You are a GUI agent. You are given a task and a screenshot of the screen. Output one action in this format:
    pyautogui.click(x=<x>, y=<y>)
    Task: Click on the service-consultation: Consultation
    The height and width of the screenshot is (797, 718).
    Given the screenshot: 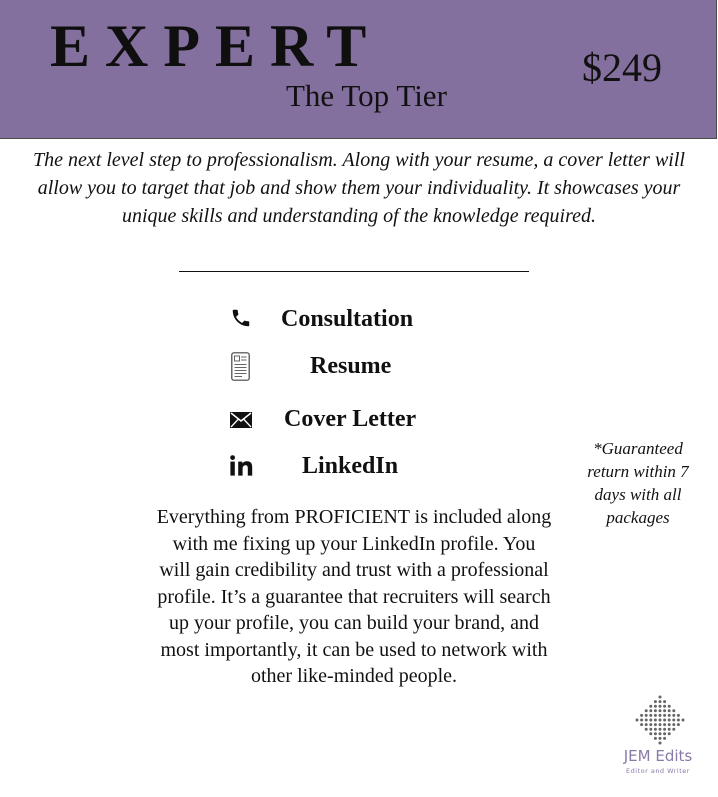 What is the action you would take?
    pyautogui.click(x=347, y=319)
    